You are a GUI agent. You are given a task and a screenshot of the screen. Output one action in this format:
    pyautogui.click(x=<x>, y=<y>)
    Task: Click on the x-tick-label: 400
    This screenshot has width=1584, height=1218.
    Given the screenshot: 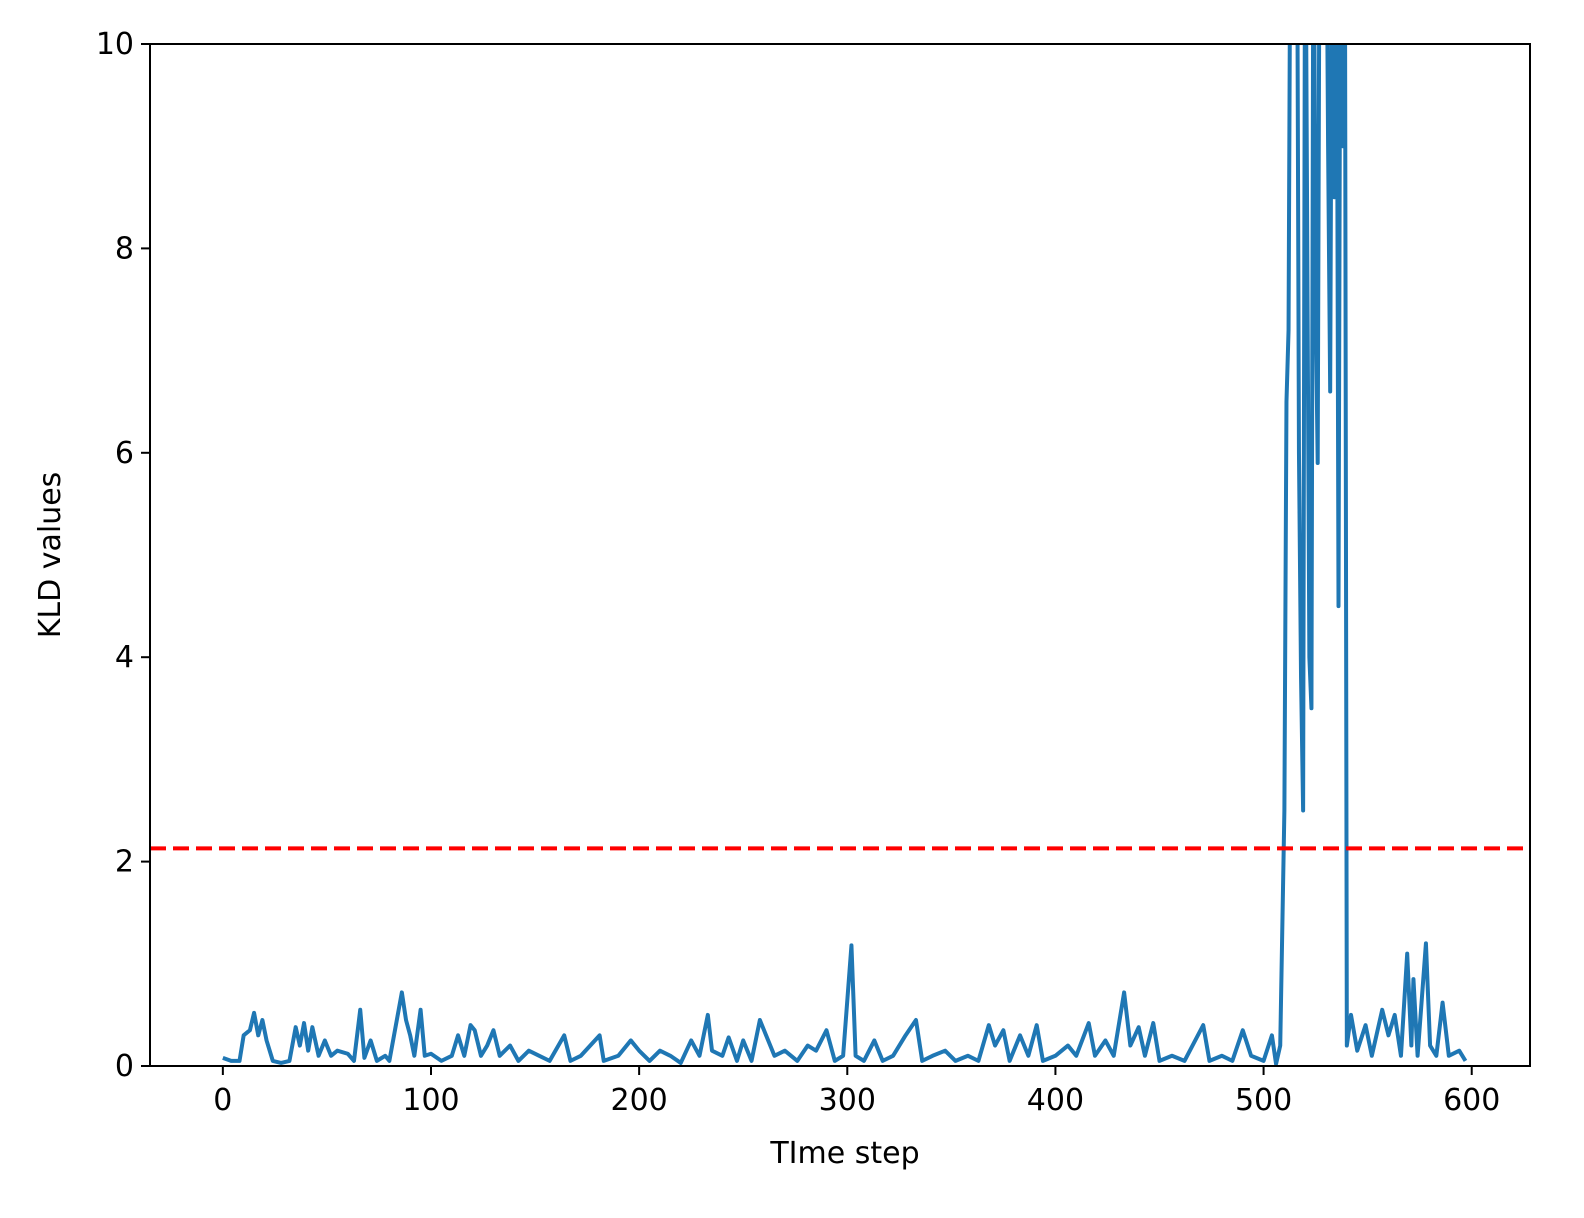 What is the action you would take?
    pyautogui.click(x=1055, y=1100)
    